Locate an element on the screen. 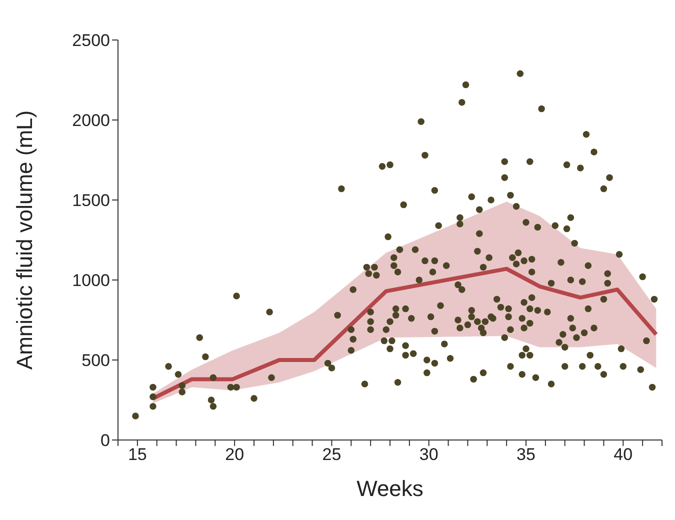 Image resolution: width=675 pixels, height=520 pixels. x-tick-label: 40 is located at coordinates (623, 454).